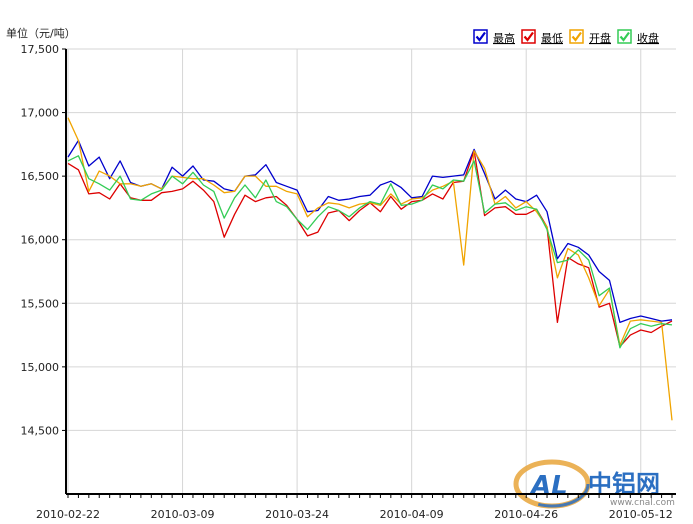 The image size is (693, 524). Describe the element at coordinates (40, 49) in the screenshot. I see `y-tick-label: 17,500` at that location.